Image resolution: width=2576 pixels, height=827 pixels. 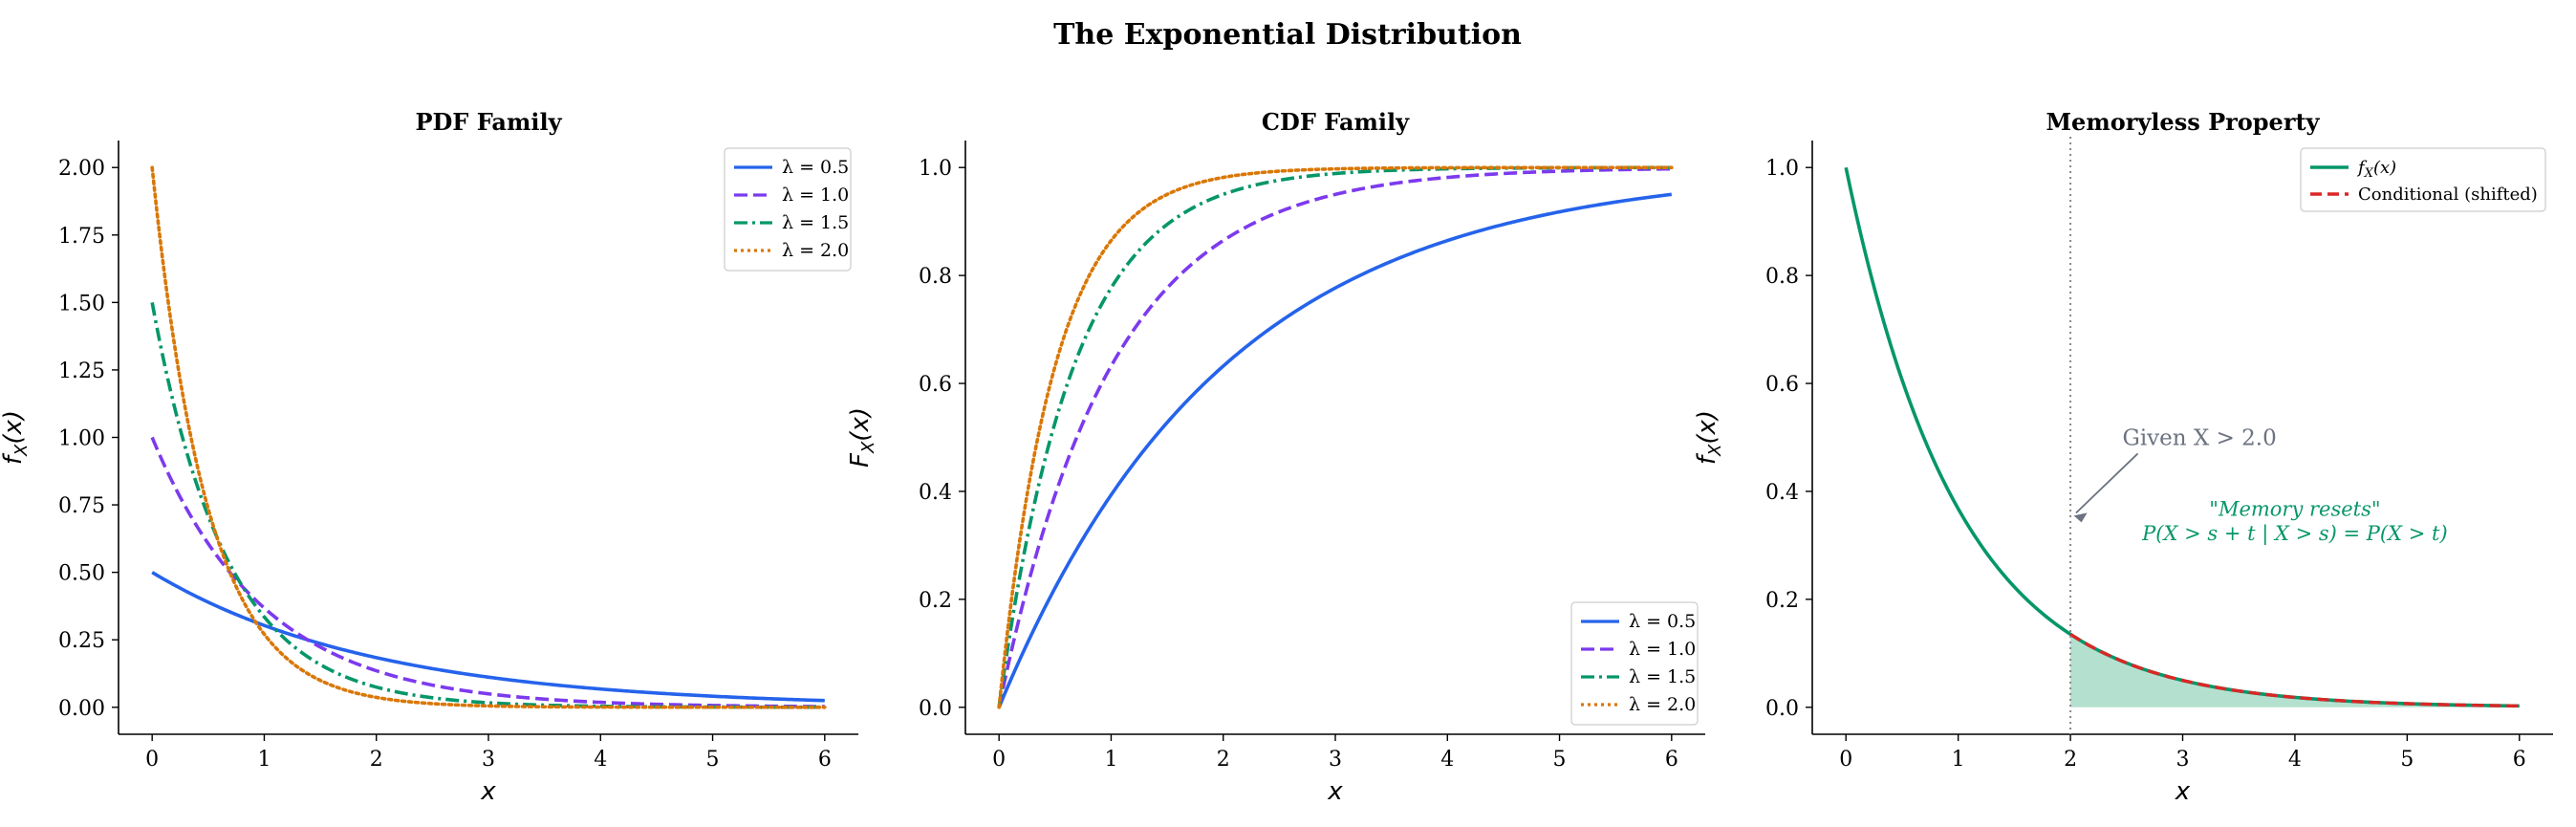 I want to click on y-tick-label: 1.50, so click(x=81, y=304).